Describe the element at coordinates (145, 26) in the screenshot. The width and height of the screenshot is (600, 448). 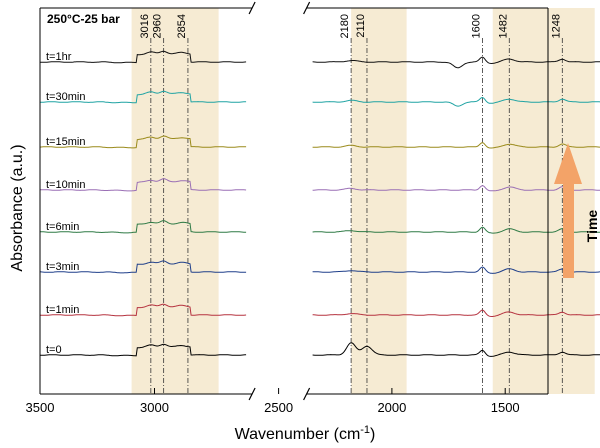
I see `peak-label: 3016` at that location.